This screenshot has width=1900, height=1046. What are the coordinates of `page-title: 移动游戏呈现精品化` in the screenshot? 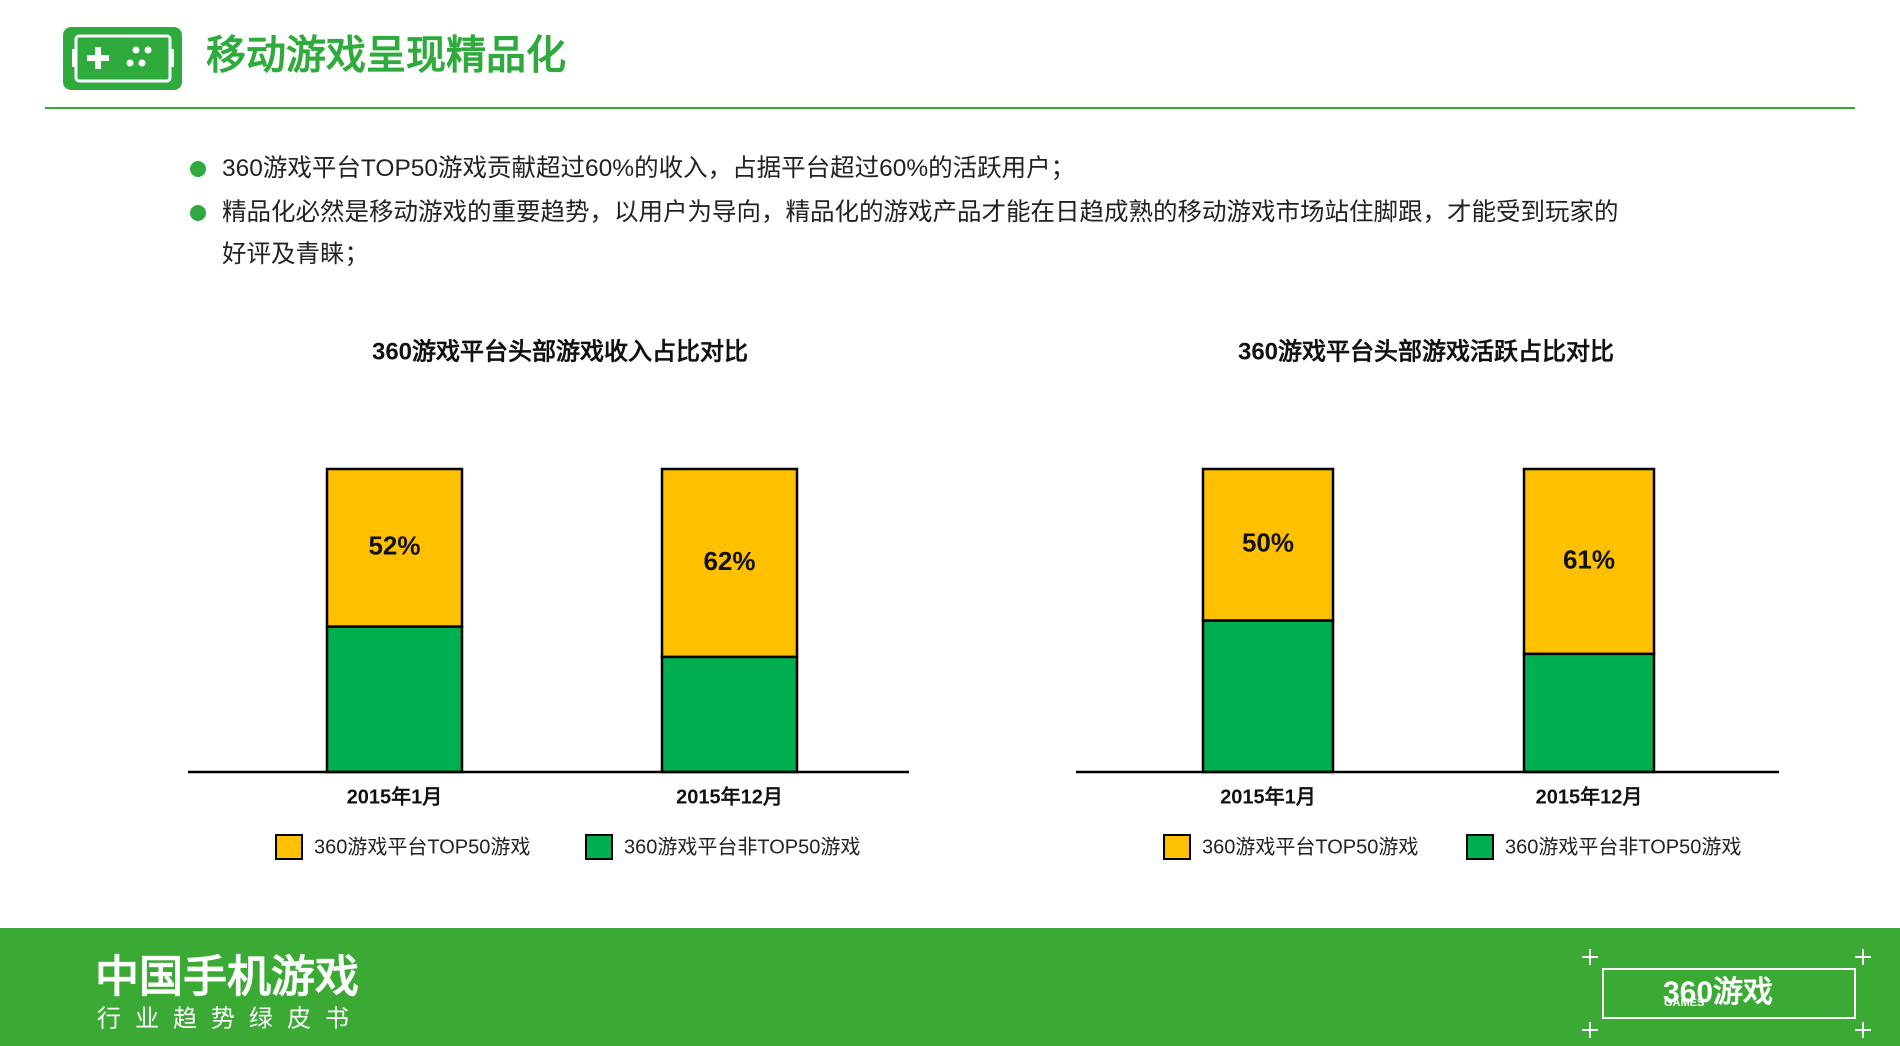 It's located at (386, 56).